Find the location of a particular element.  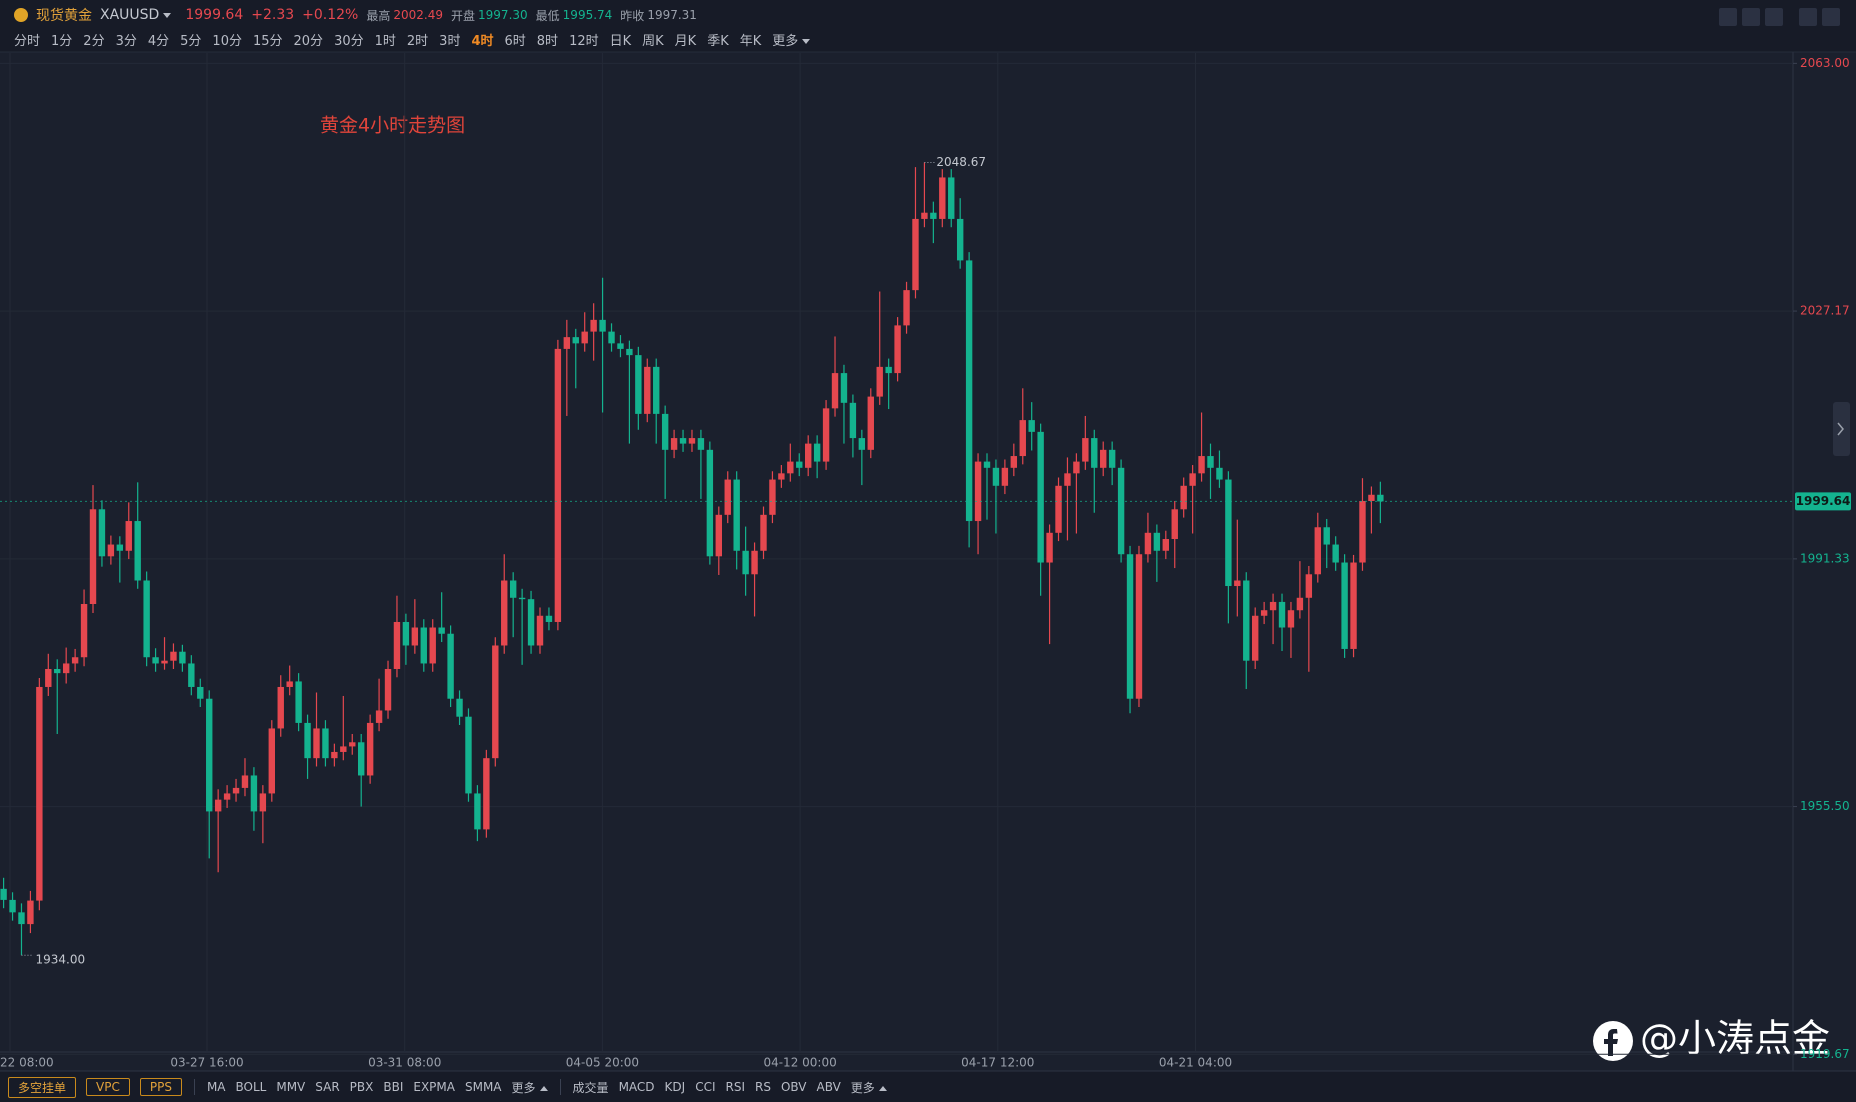

timeframe-button: 季K is located at coordinates (718, 39).